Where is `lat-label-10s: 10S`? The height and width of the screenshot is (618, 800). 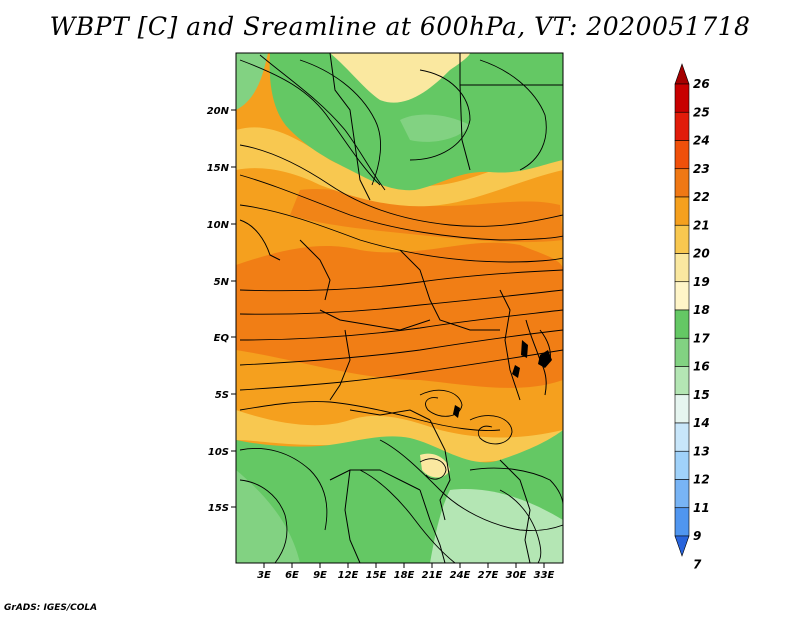
lat-label-10s: 10S is located at coordinates (218, 452).